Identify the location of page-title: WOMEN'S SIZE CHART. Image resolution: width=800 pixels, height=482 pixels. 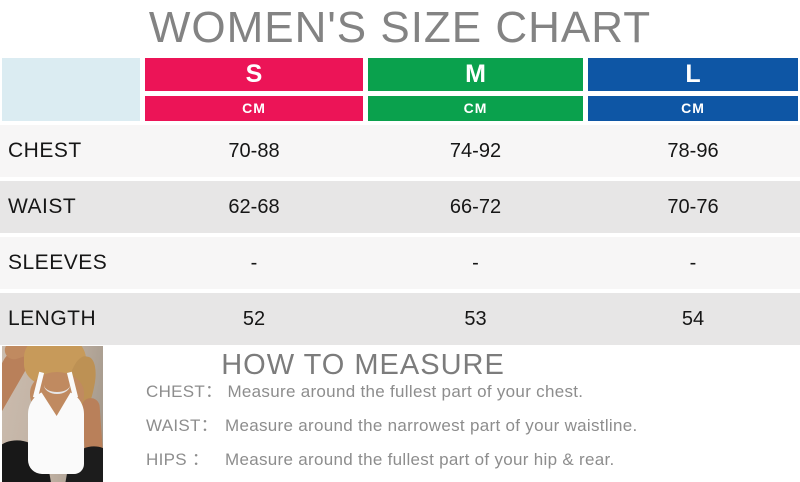
(400, 27).